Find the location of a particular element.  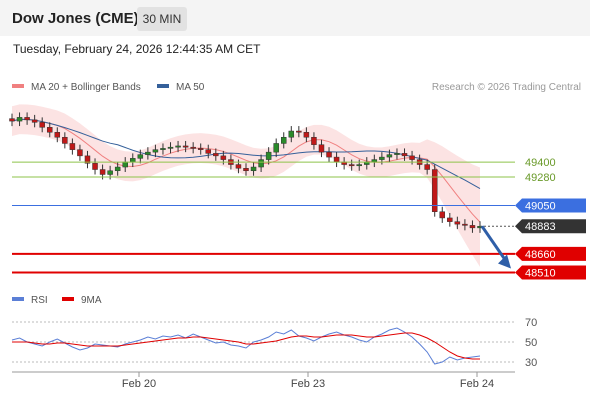

rsi-ma9-line is located at coordinates (246, 346).